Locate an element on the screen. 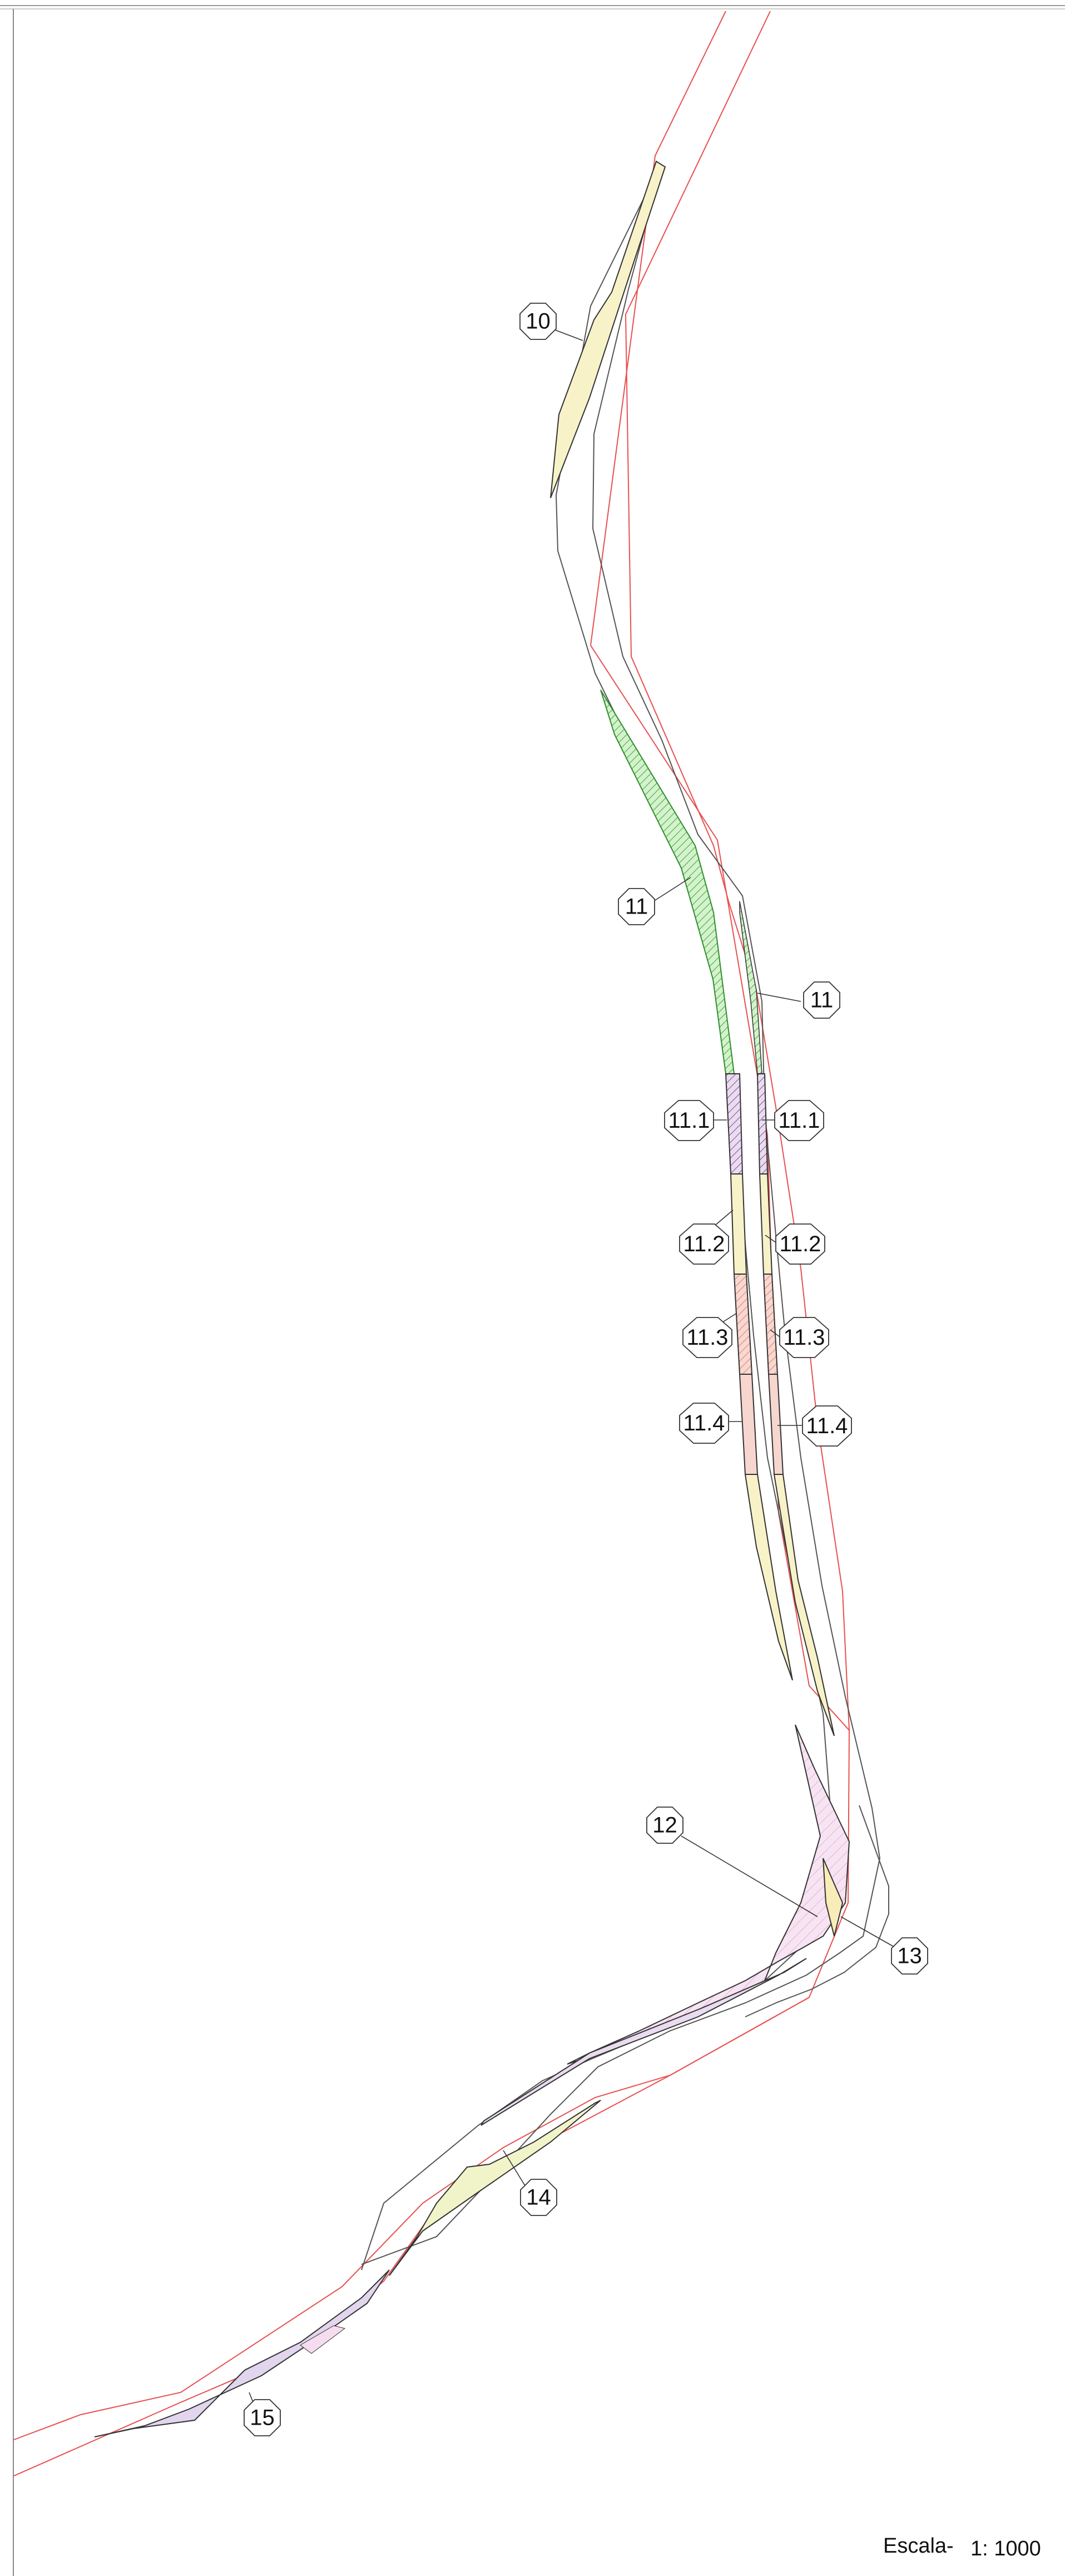 Image resolution: width=1065 pixels, height=2576 pixels. area-11-2-left is located at coordinates (738, 1224).